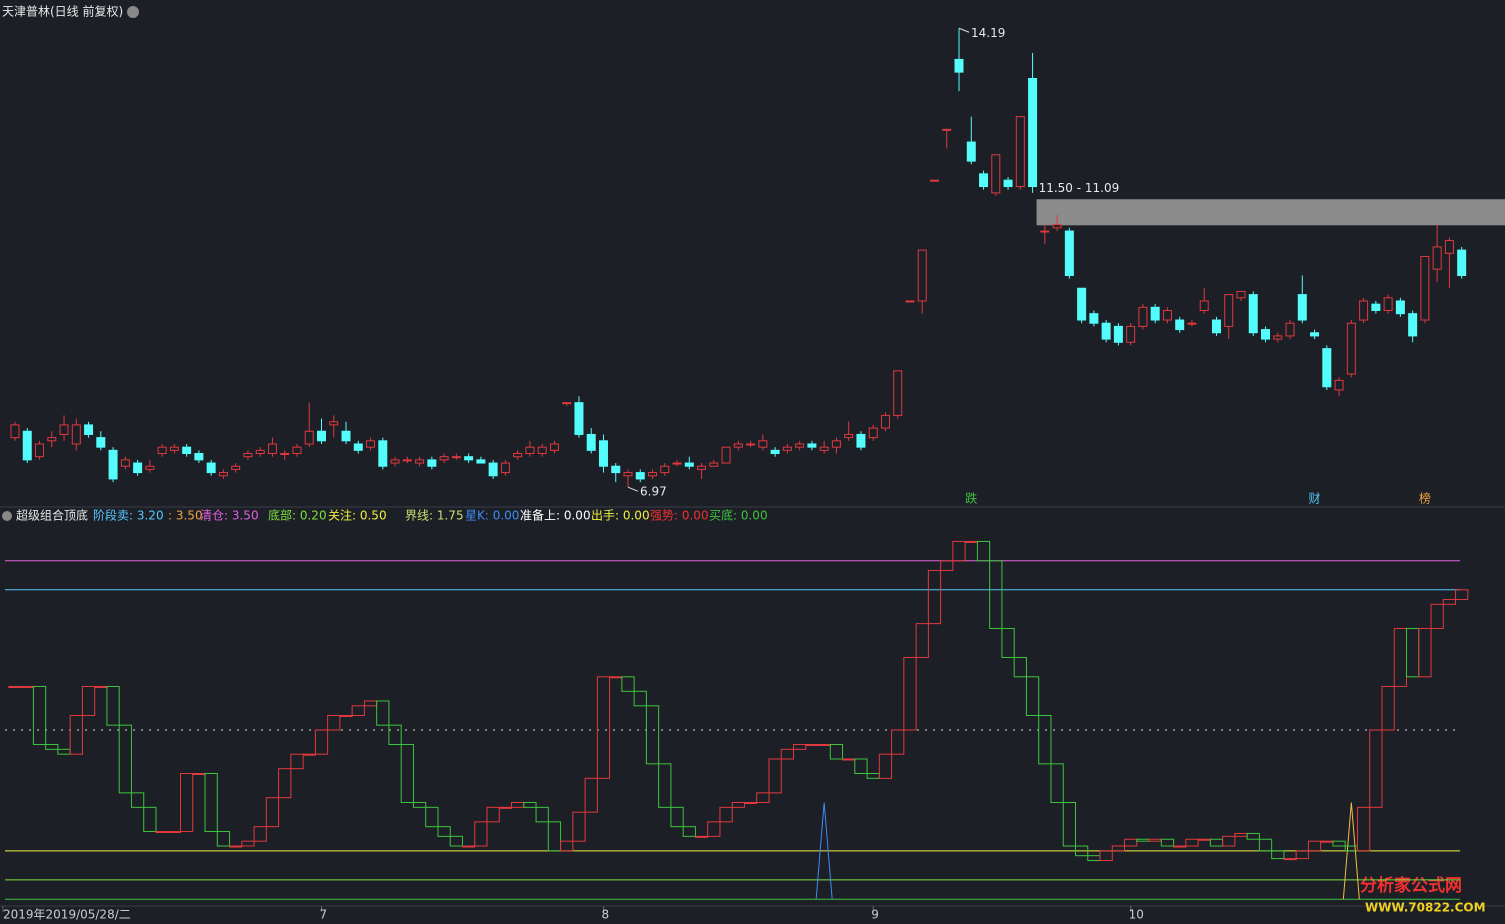 The image size is (1505, 924). Describe the element at coordinates (555, 516) in the screenshot. I see `indicator-item: 准备上: 0.00` at that location.